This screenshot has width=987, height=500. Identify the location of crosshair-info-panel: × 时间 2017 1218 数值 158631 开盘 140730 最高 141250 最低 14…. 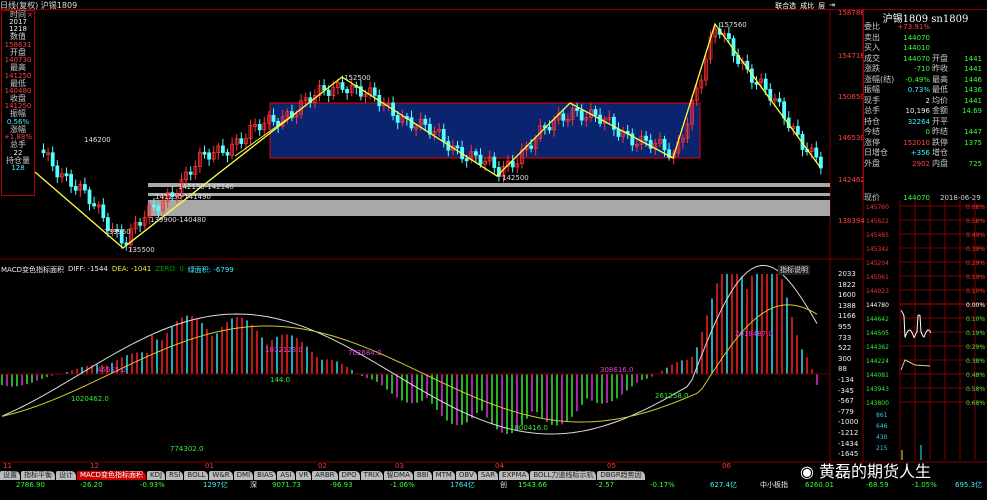
(18, 103).